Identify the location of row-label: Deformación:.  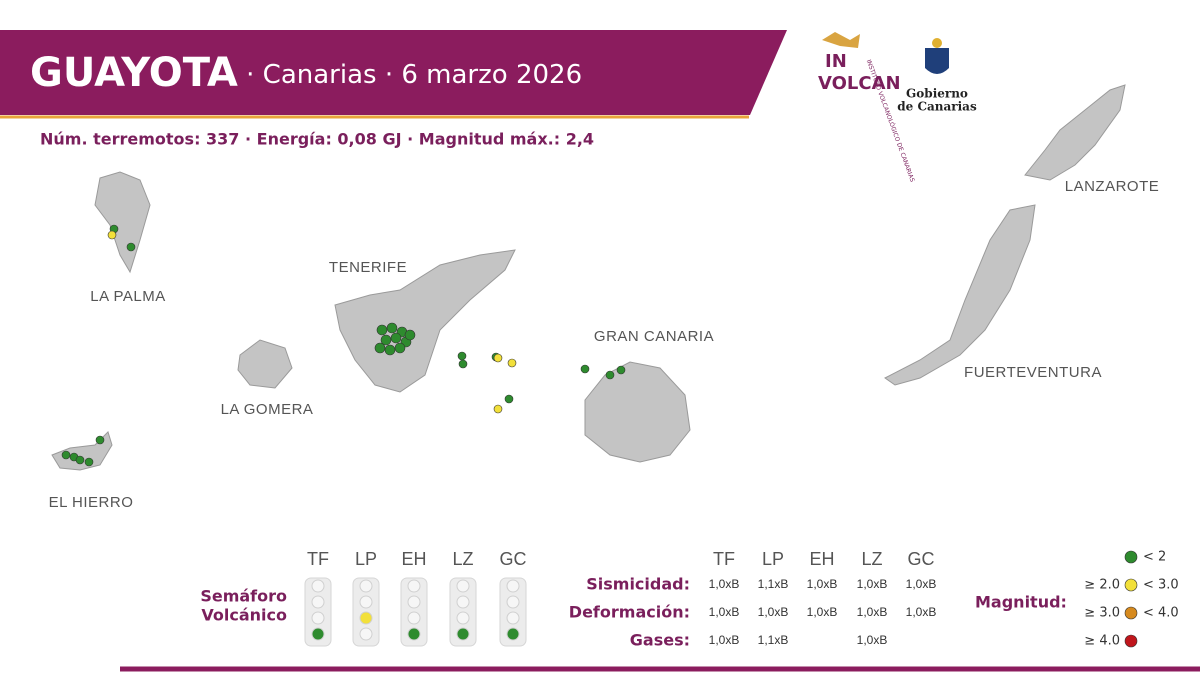
(629, 612).